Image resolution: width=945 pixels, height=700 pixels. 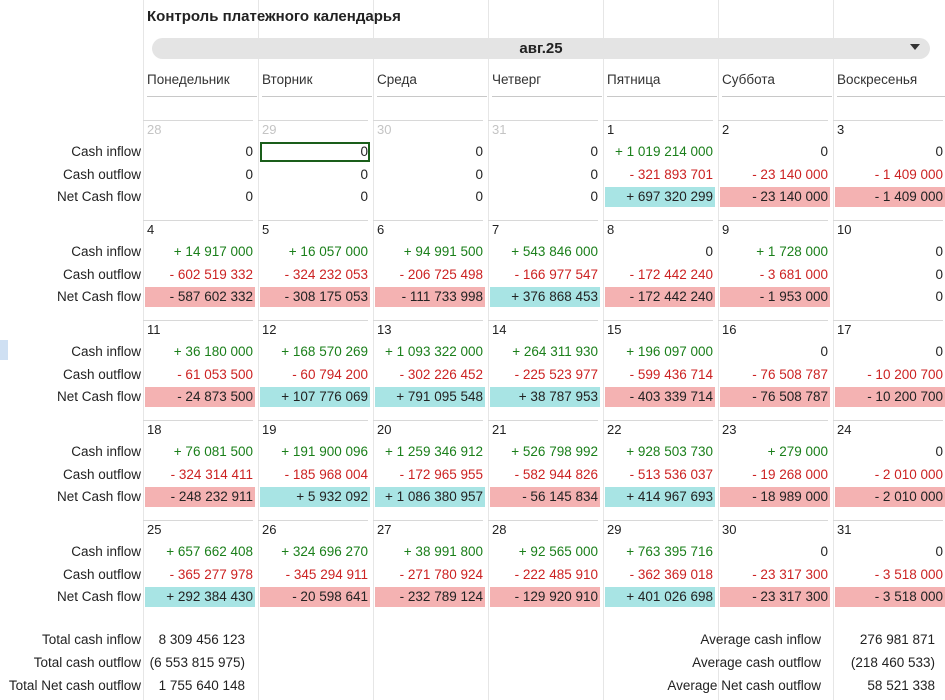 I want to click on cell-outflow: - 271 780 924, so click(x=441, y=574).